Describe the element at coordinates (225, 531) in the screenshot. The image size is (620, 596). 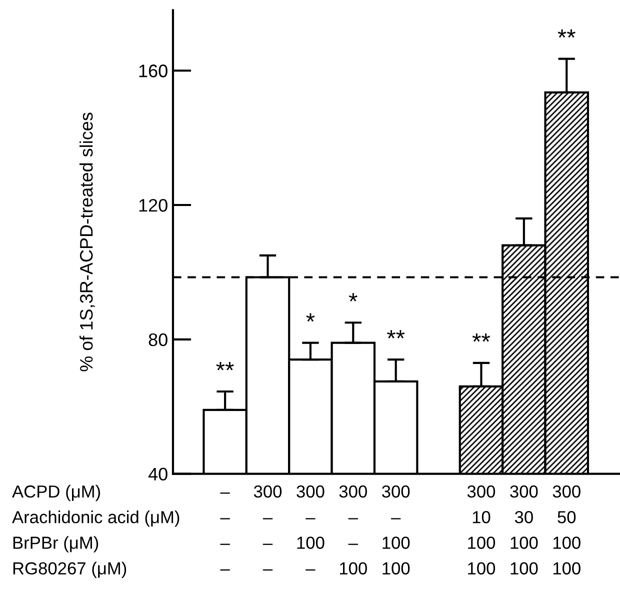
I see `category-label: – – – –` at that location.